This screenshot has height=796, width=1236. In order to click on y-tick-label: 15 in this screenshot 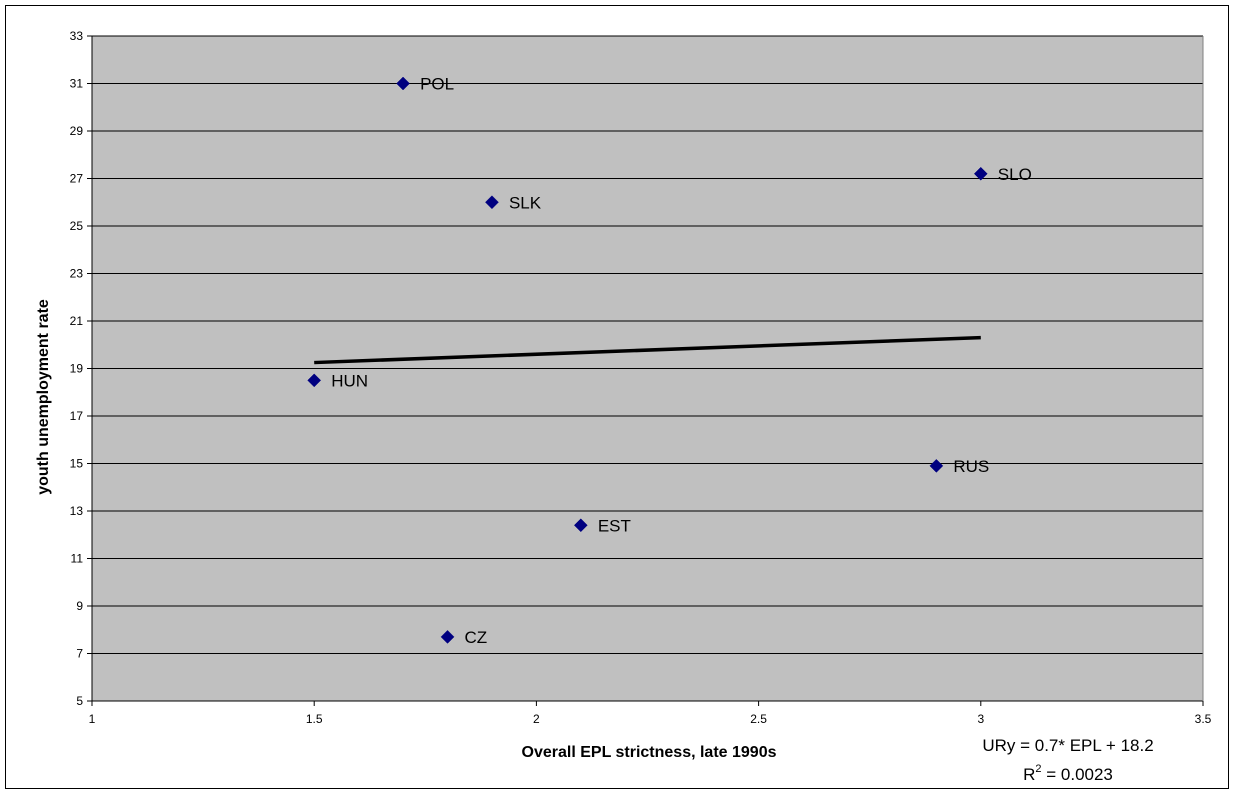, I will do `click(77, 464)`.